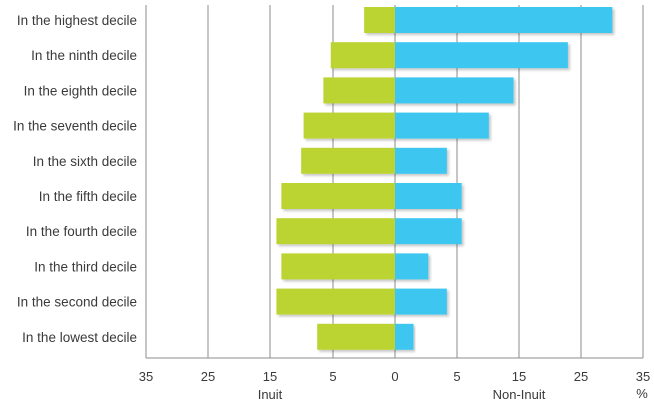 This screenshot has width=654, height=406. I want to click on series-label-inuit: Inuit, so click(270, 394).